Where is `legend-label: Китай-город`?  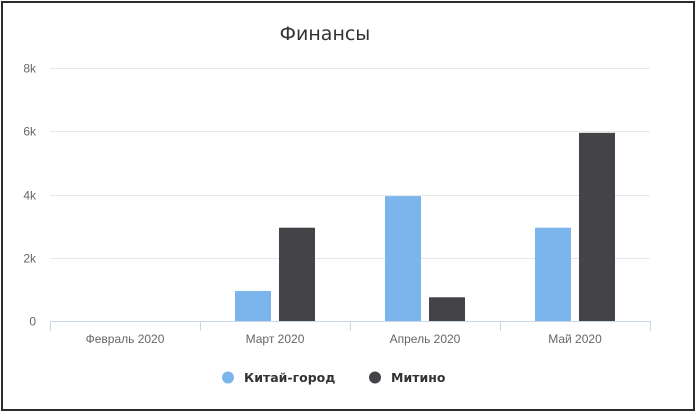 legend-label: Китай-город is located at coordinates (289, 377).